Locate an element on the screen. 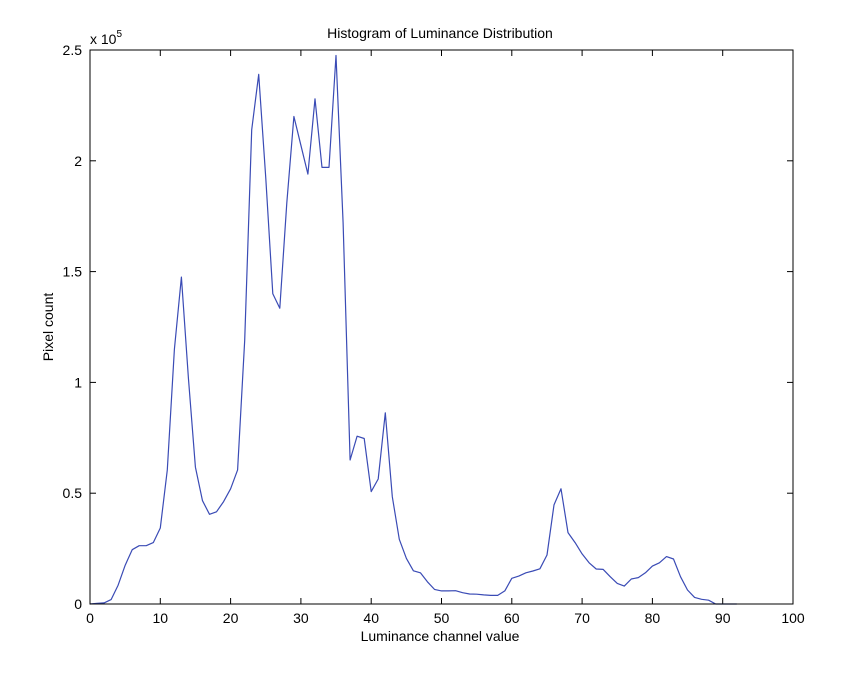  x-tick-label: 40 is located at coordinates (371, 618).